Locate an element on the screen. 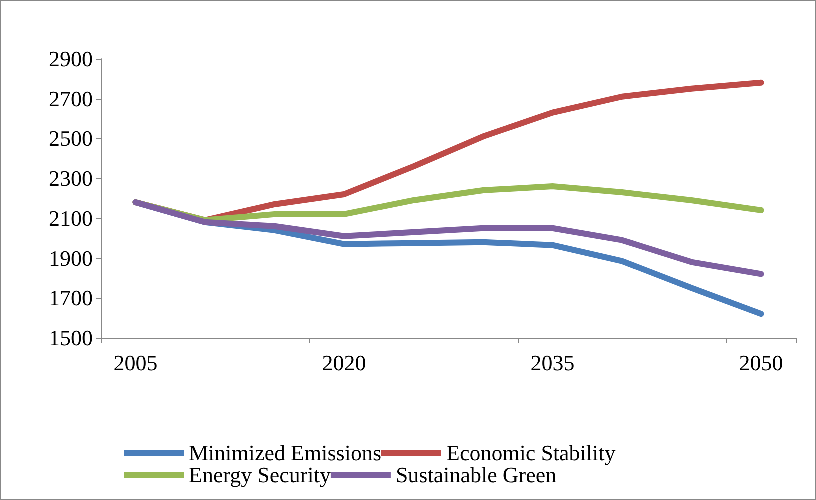 The image size is (816, 500). legend-label: Minimized Emissions is located at coordinates (285, 453).